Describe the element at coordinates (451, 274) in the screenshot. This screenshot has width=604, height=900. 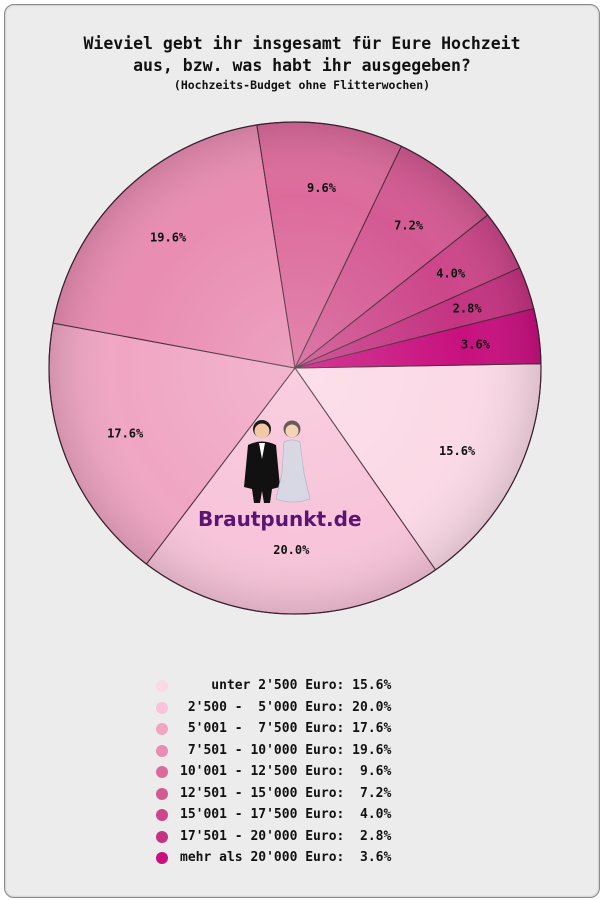
I see `pie-label-7: 4.0%` at that location.